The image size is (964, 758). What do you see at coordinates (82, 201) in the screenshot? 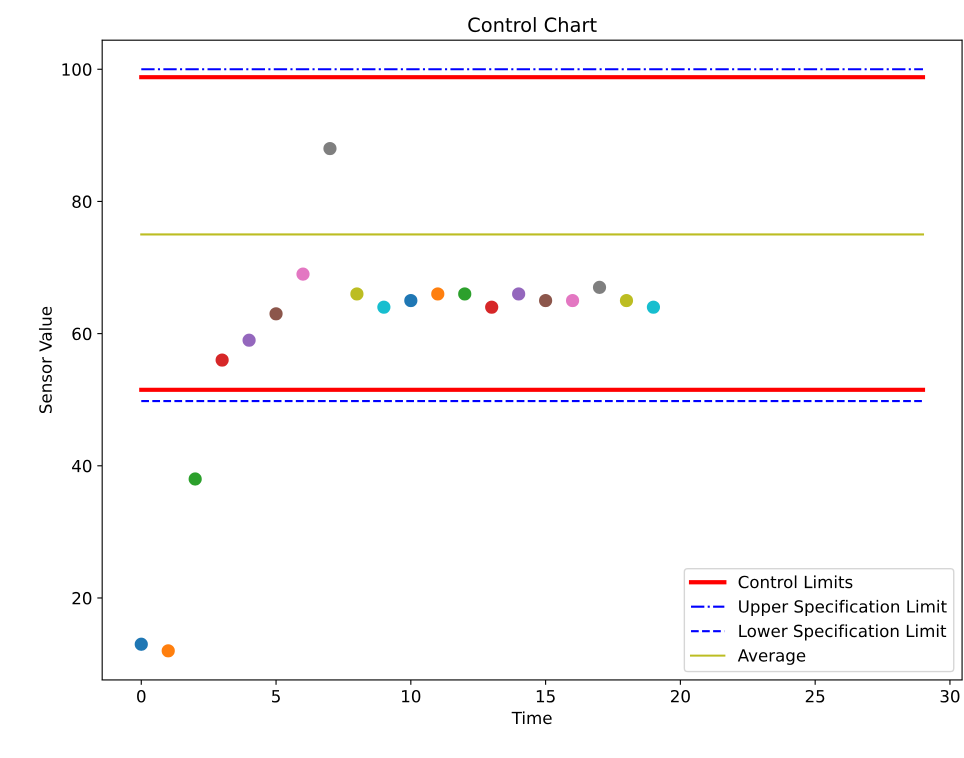
I see `y-tick-label: 80` at bounding box center [82, 201].